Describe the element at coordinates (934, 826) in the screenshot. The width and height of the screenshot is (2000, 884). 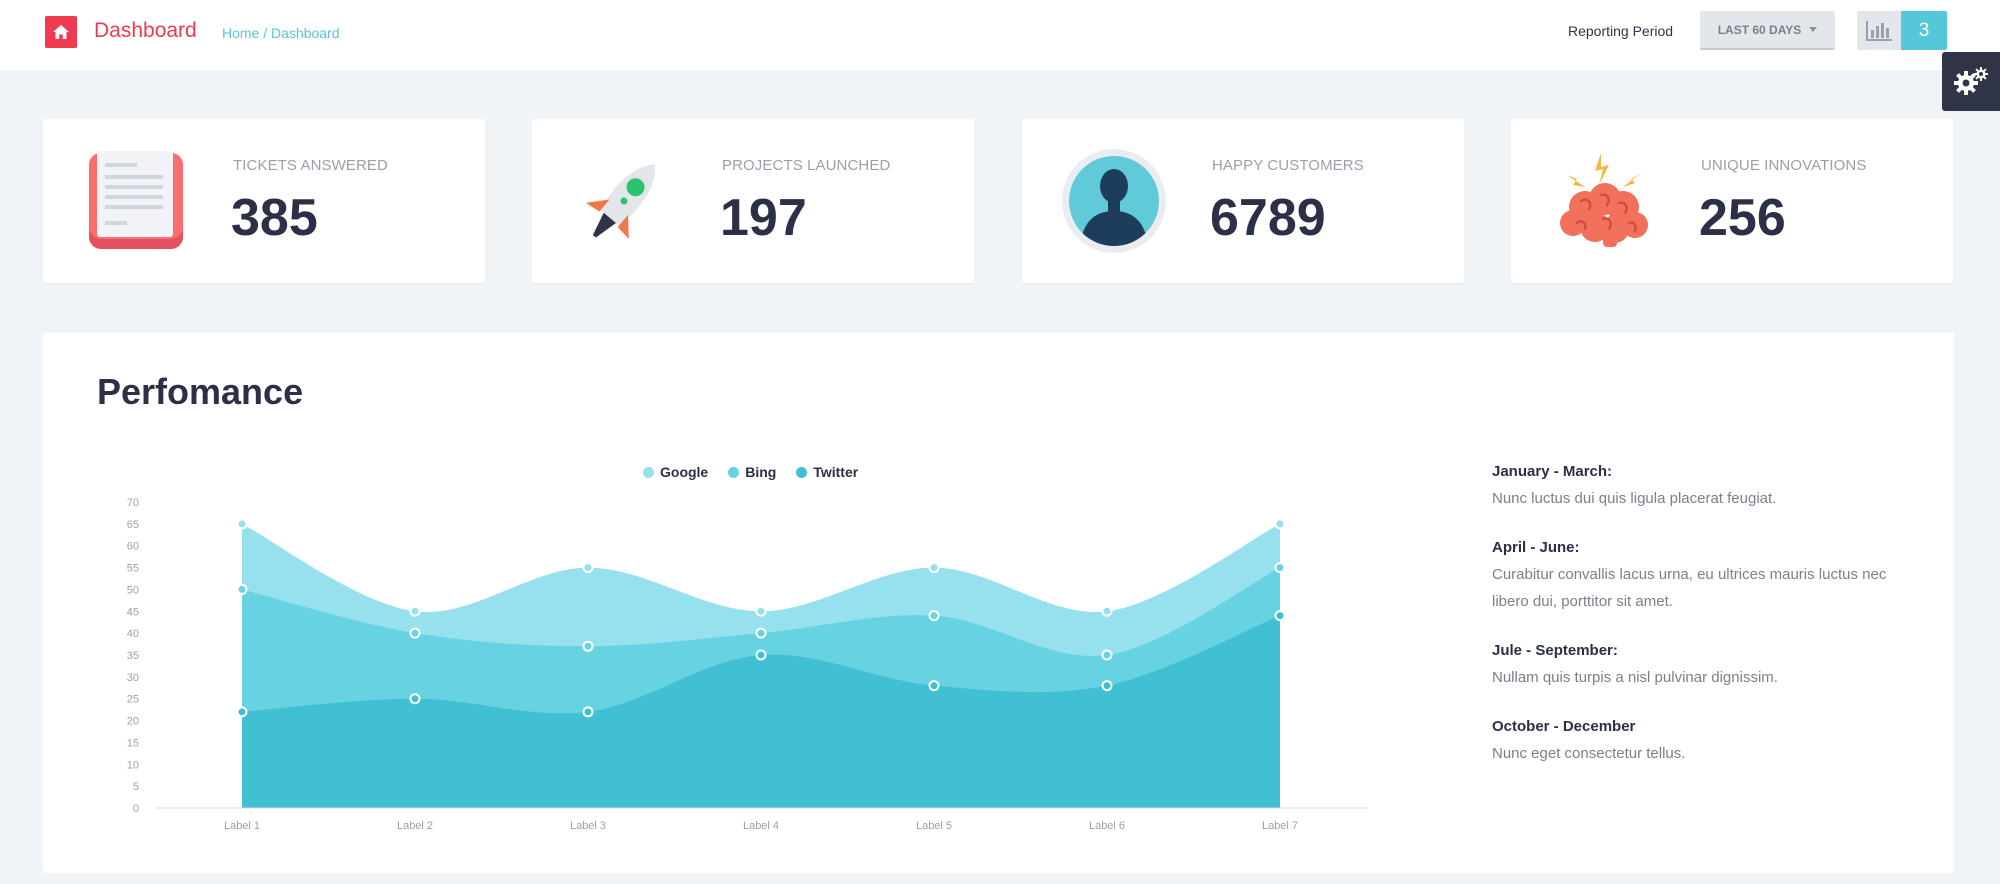
I see `x-tick-label: Label 5` at that location.